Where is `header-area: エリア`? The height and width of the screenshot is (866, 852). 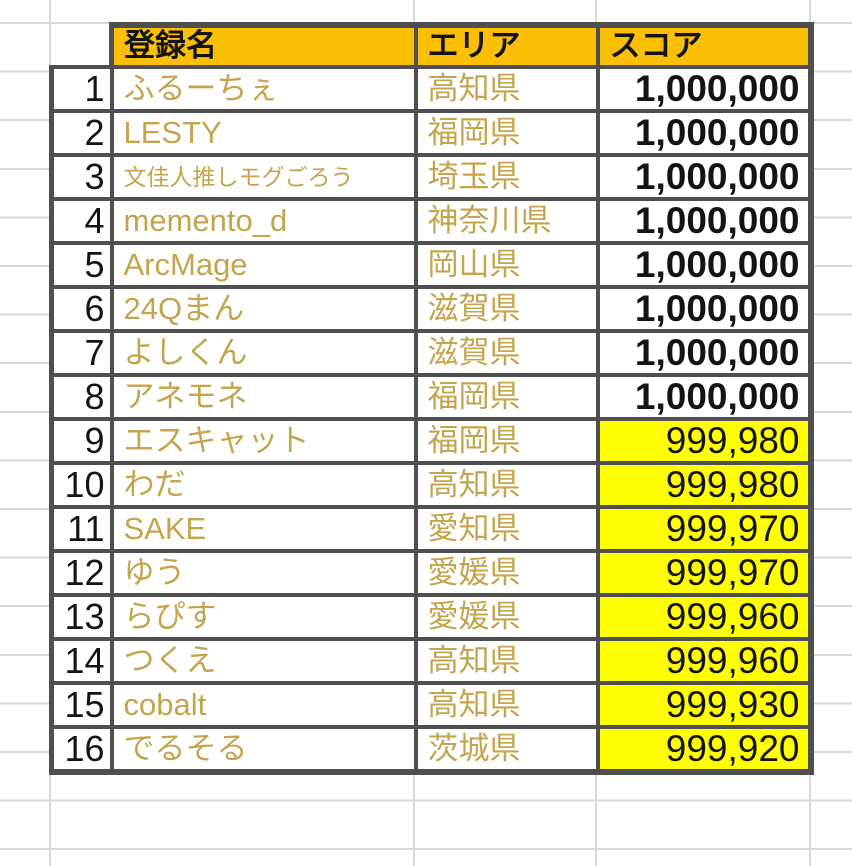 header-area: エリア is located at coordinates (506, 45).